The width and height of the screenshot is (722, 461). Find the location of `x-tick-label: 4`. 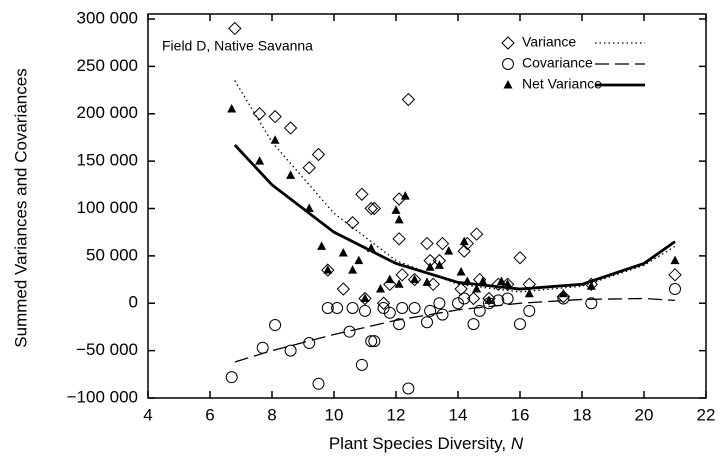

x-tick-label: 4 is located at coordinates (147, 414).